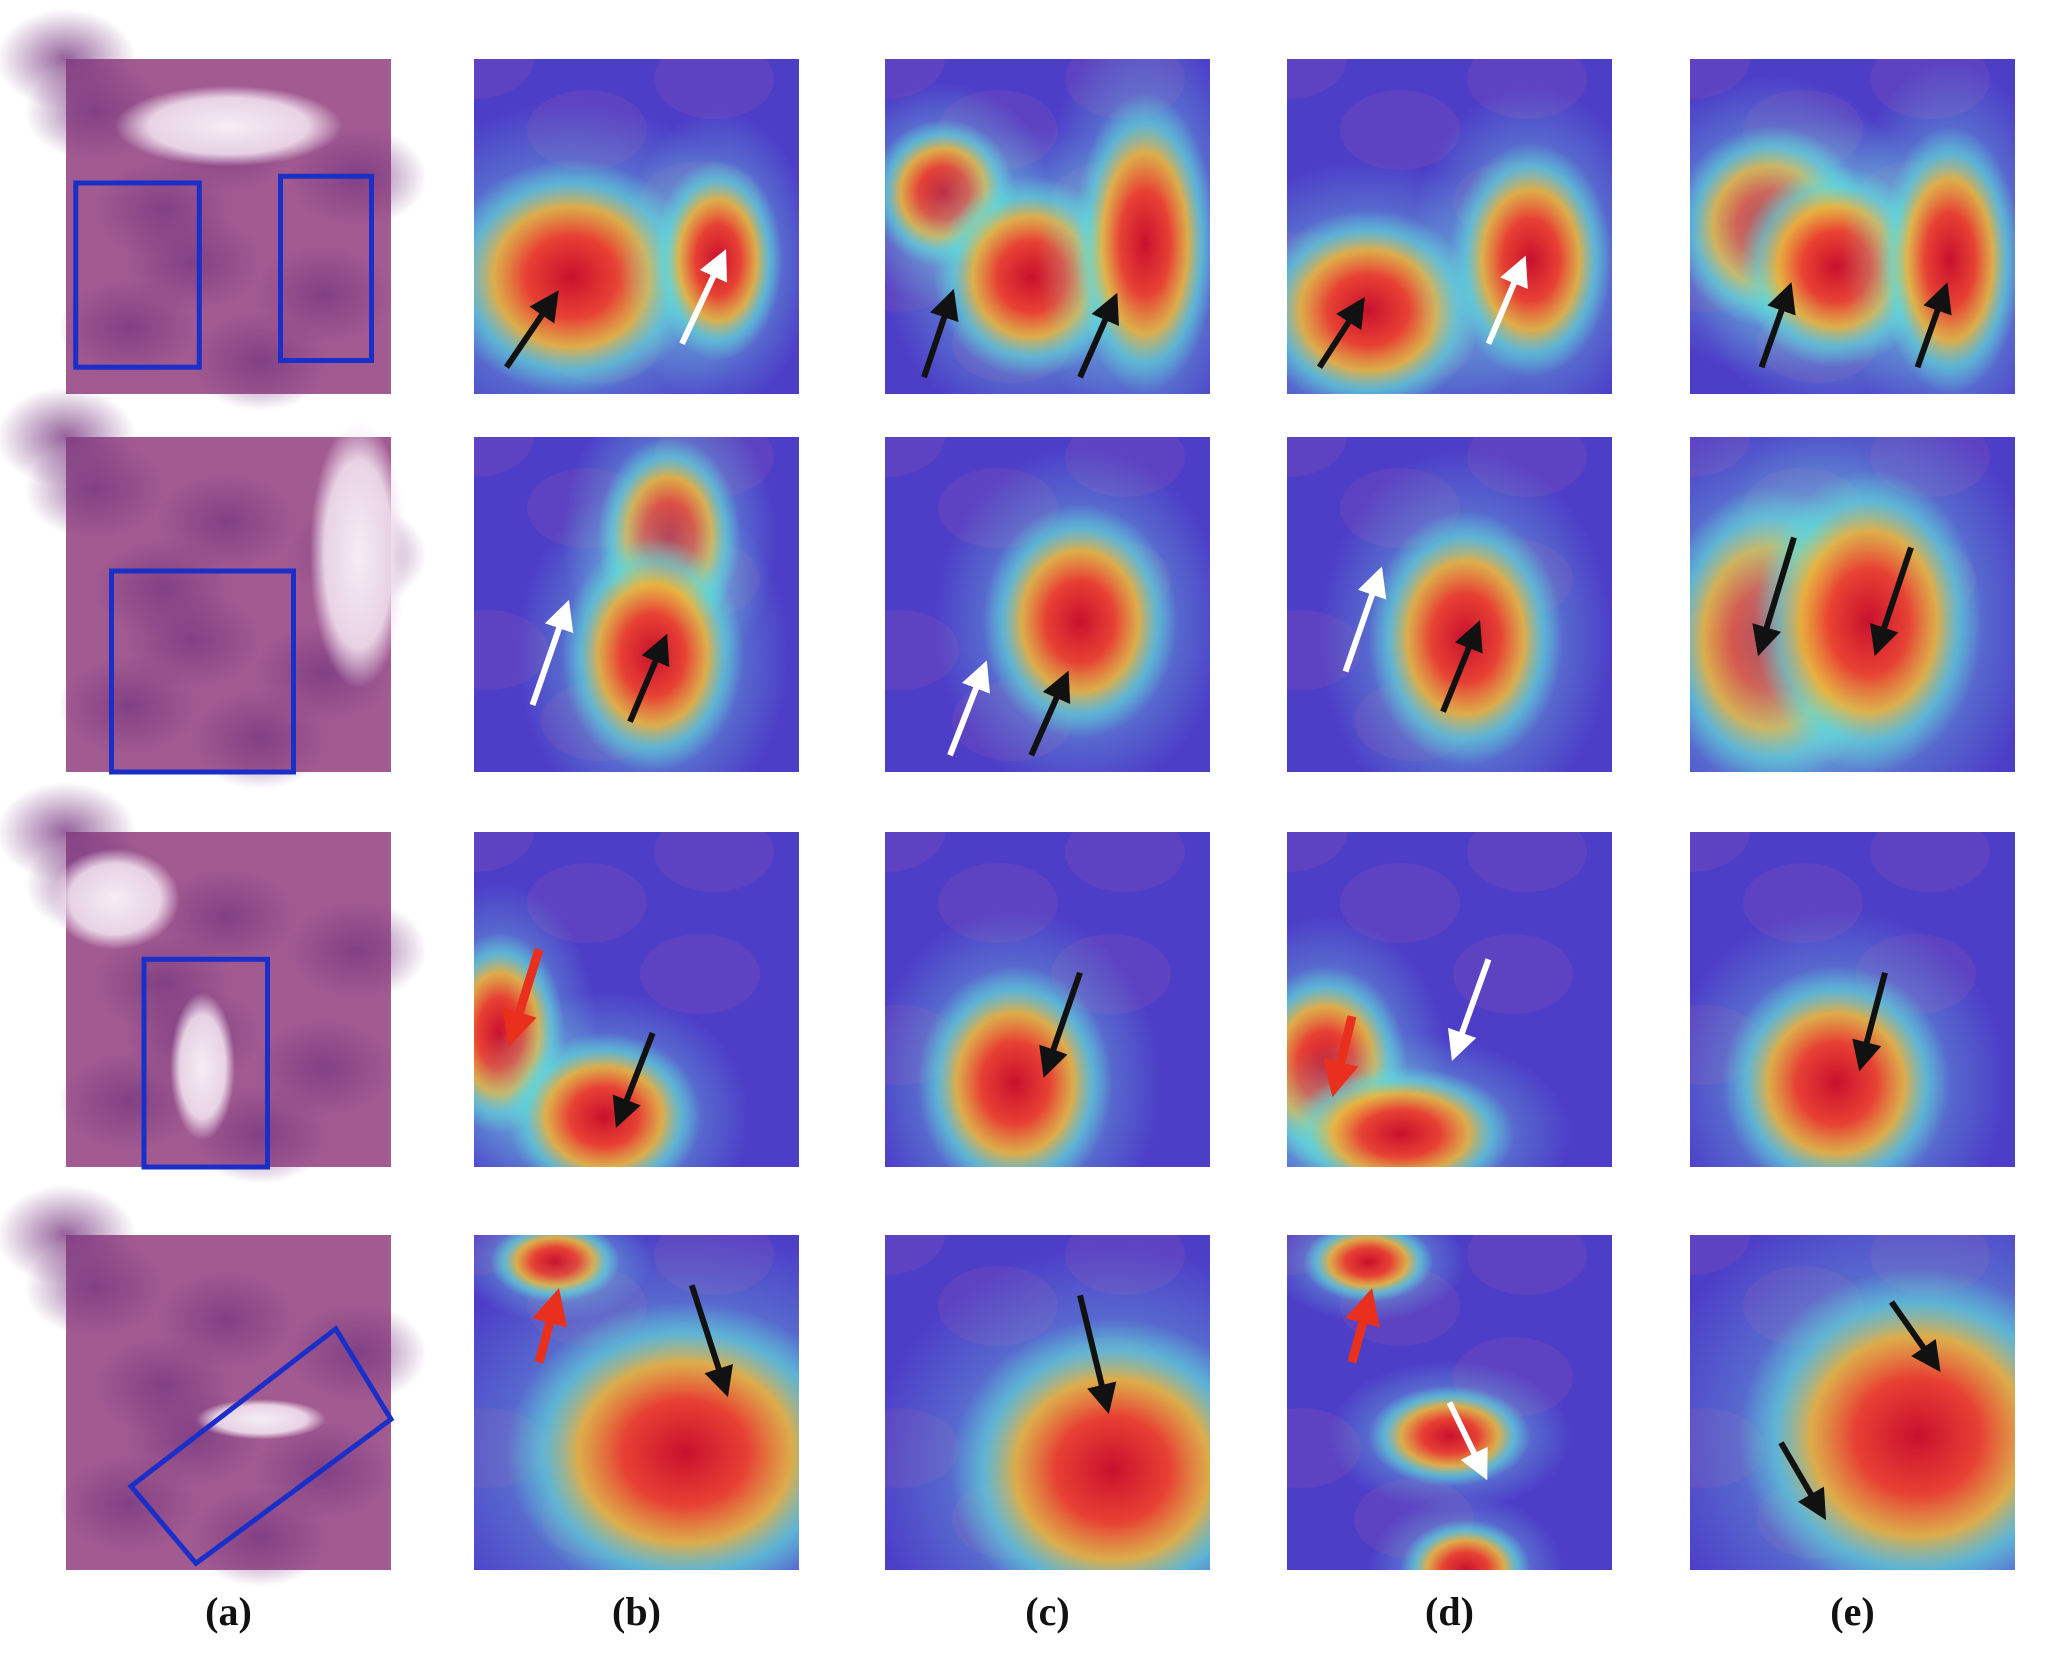  What do you see at coordinates (1449, 1611) in the screenshot?
I see `column-label: (d)` at bounding box center [1449, 1611].